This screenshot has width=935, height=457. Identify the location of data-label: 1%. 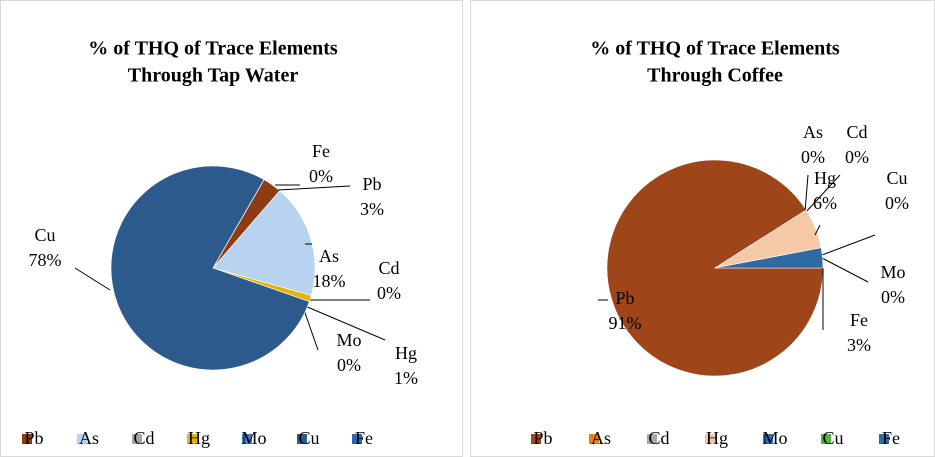
(406, 378).